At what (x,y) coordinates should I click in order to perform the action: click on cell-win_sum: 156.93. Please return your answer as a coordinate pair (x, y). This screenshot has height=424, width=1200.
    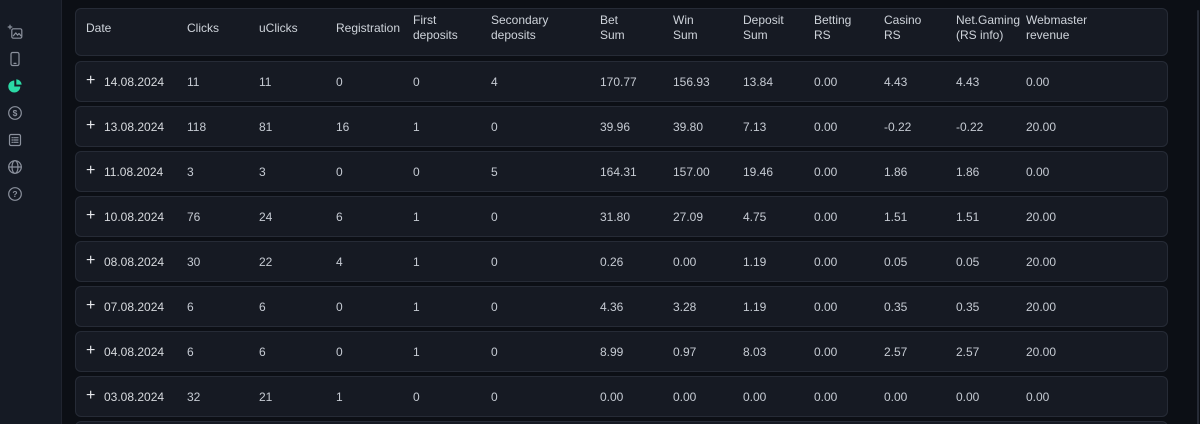
    Looking at the image, I should click on (691, 81).